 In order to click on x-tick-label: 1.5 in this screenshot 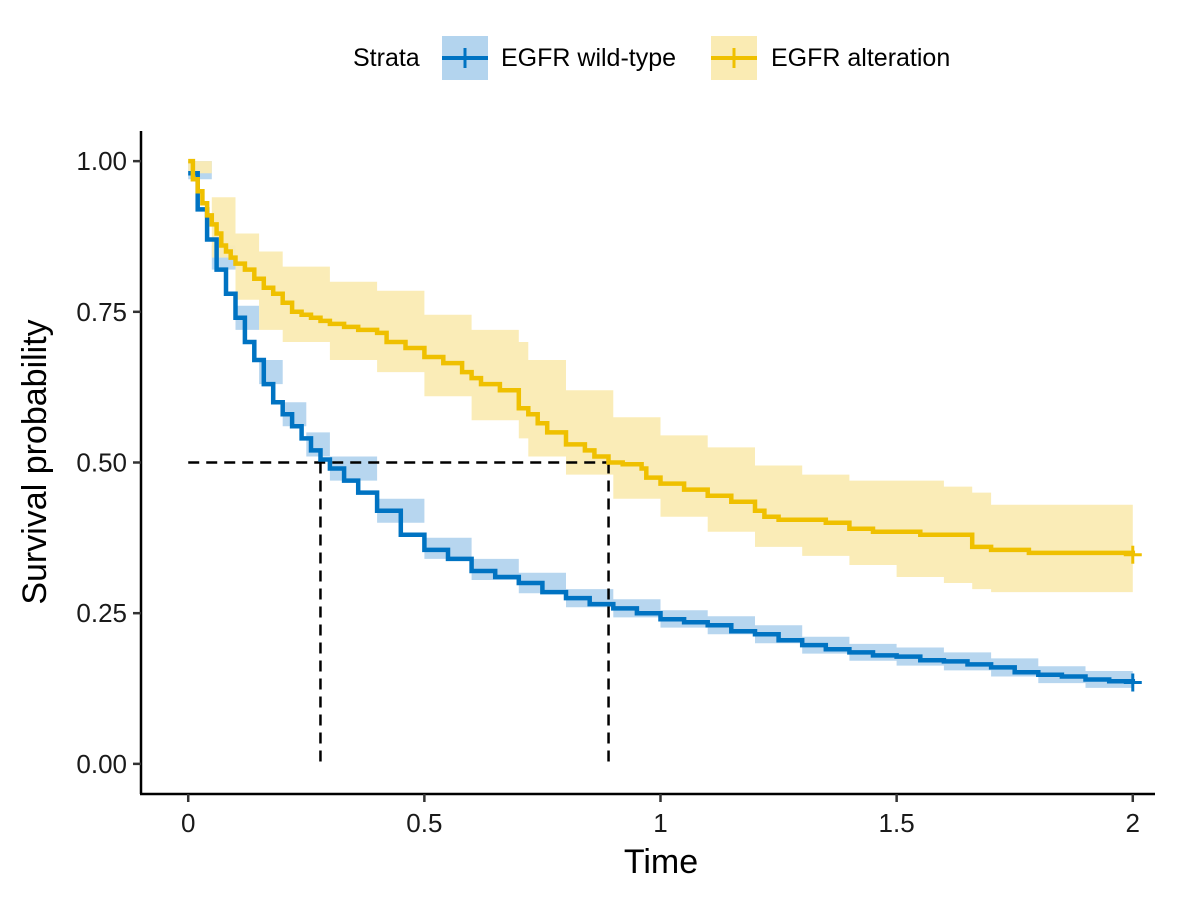, I will do `click(897, 823)`.